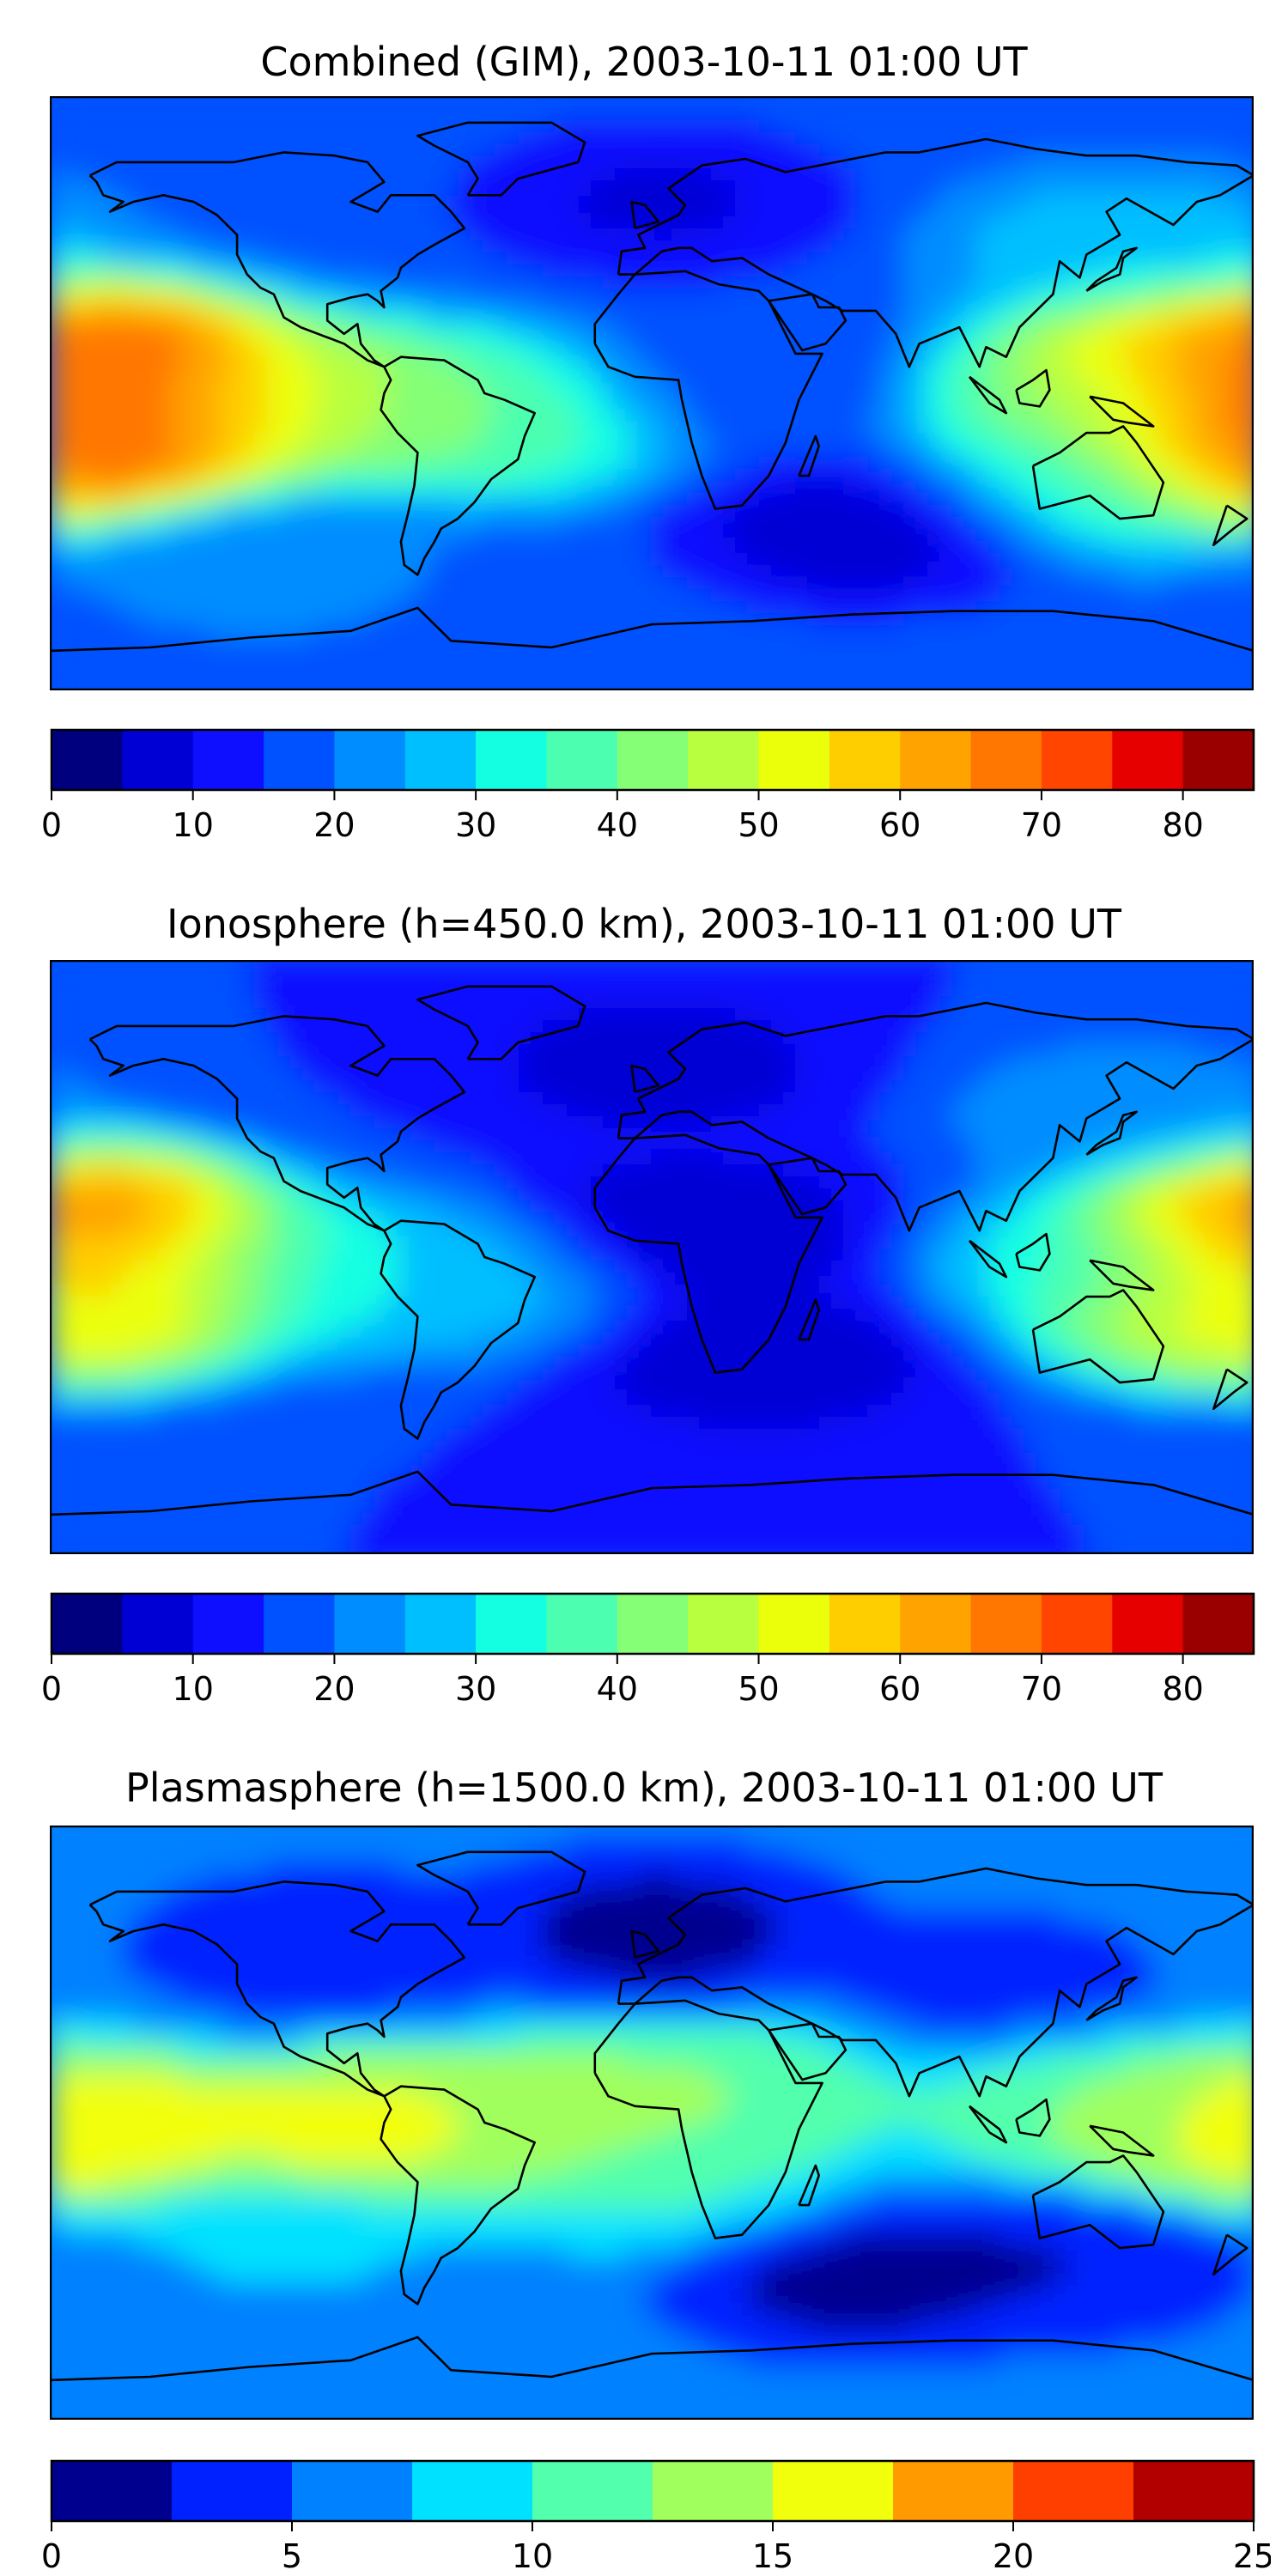 The height and width of the screenshot is (2576, 1288). Describe the element at coordinates (292, 2556) in the screenshot. I see `colorbar-tick-label: 5` at that location.